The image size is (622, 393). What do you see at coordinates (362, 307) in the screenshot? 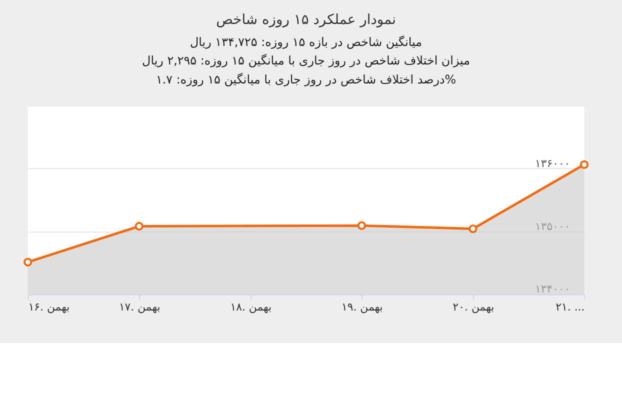
I see `x-tick-label: ۱۹. بهمن` at bounding box center [362, 307].